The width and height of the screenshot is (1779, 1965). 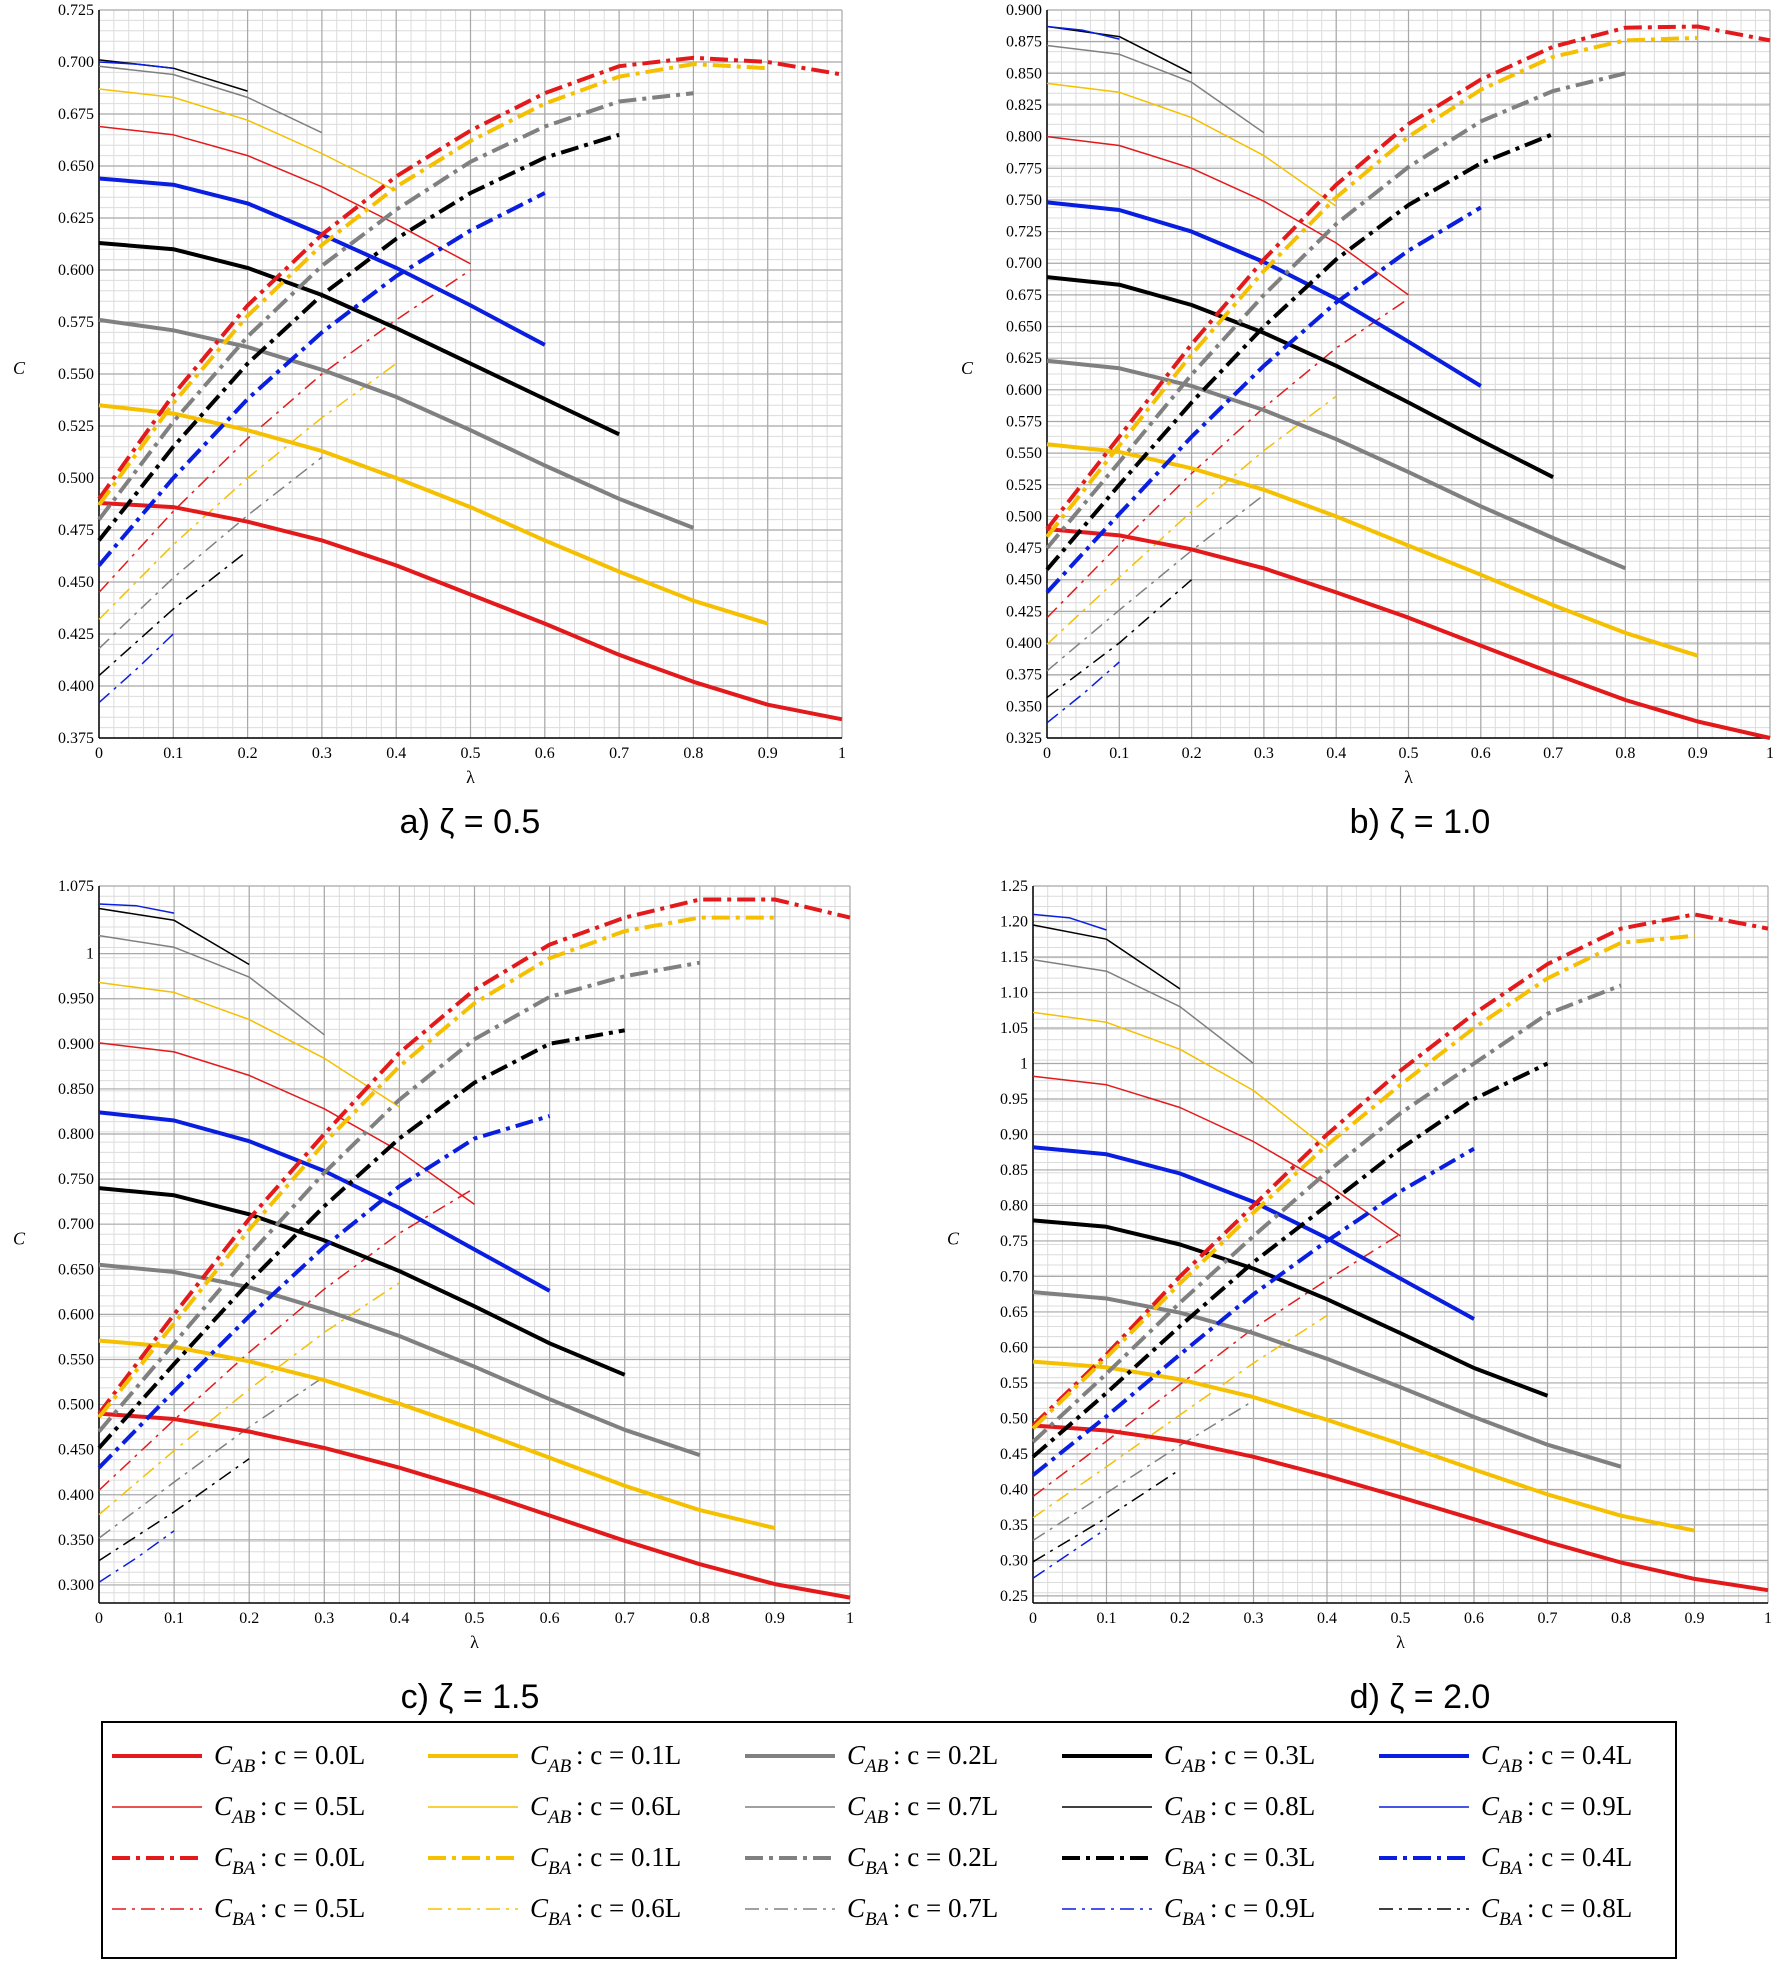 What do you see at coordinates (76, 999) in the screenshot?
I see `y-tick-label: 0.950` at bounding box center [76, 999].